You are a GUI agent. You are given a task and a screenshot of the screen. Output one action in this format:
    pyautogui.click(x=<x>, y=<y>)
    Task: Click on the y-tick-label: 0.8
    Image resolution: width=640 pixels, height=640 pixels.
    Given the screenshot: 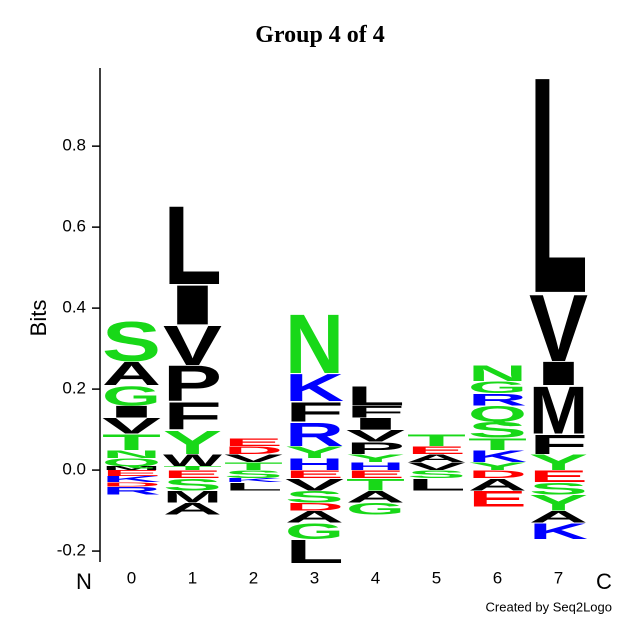 What is the action you would take?
    pyautogui.click(x=74, y=145)
    